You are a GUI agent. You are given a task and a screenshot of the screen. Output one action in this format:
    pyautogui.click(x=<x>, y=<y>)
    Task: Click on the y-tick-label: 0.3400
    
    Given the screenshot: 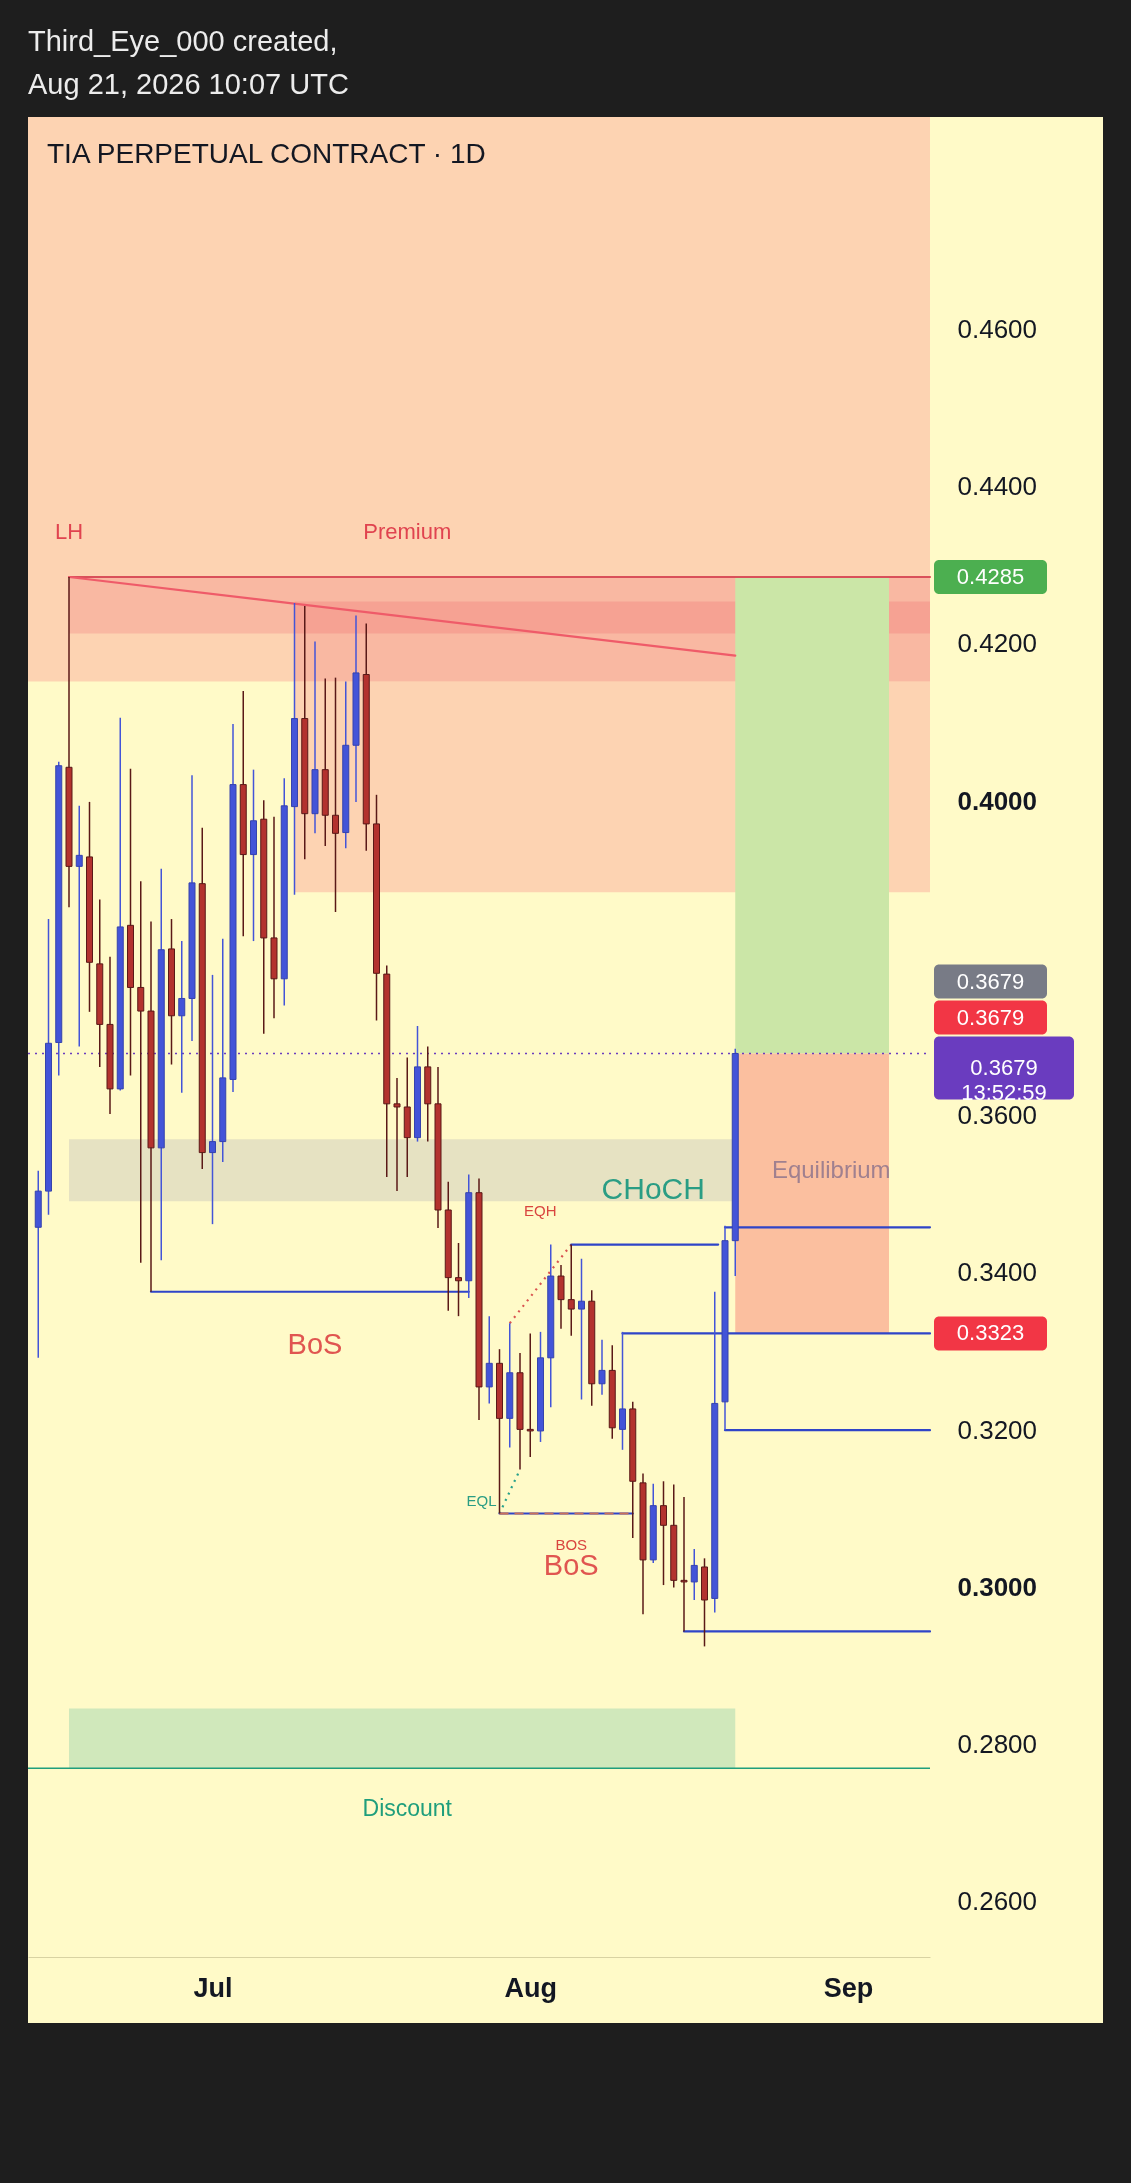 What is the action you would take?
    pyautogui.click(x=997, y=1272)
    